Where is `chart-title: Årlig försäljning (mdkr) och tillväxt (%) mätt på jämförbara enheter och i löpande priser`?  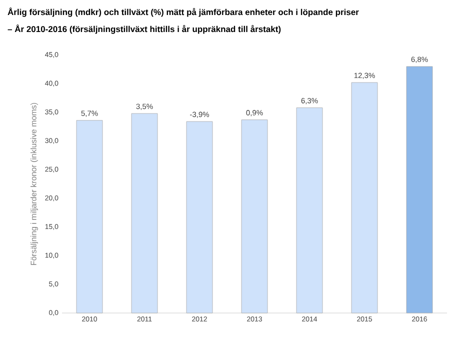
chart-title: Årlig försäljning (mdkr) och tillväxt (%) mätt på jämförbara enheter och i löpande priser is located at coordinates (183, 12).